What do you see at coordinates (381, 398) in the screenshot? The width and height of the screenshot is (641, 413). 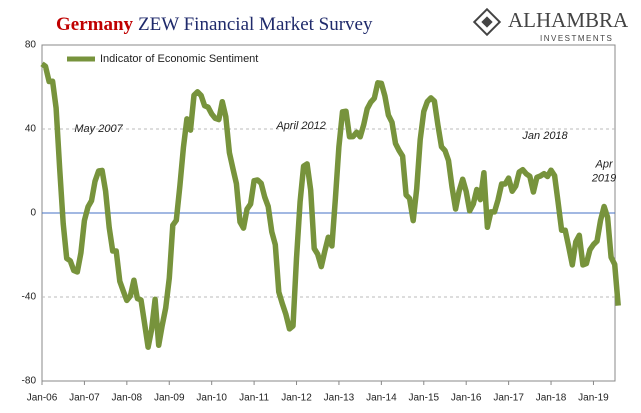 I see `x-tick-label: Jan-14` at bounding box center [381, 398].